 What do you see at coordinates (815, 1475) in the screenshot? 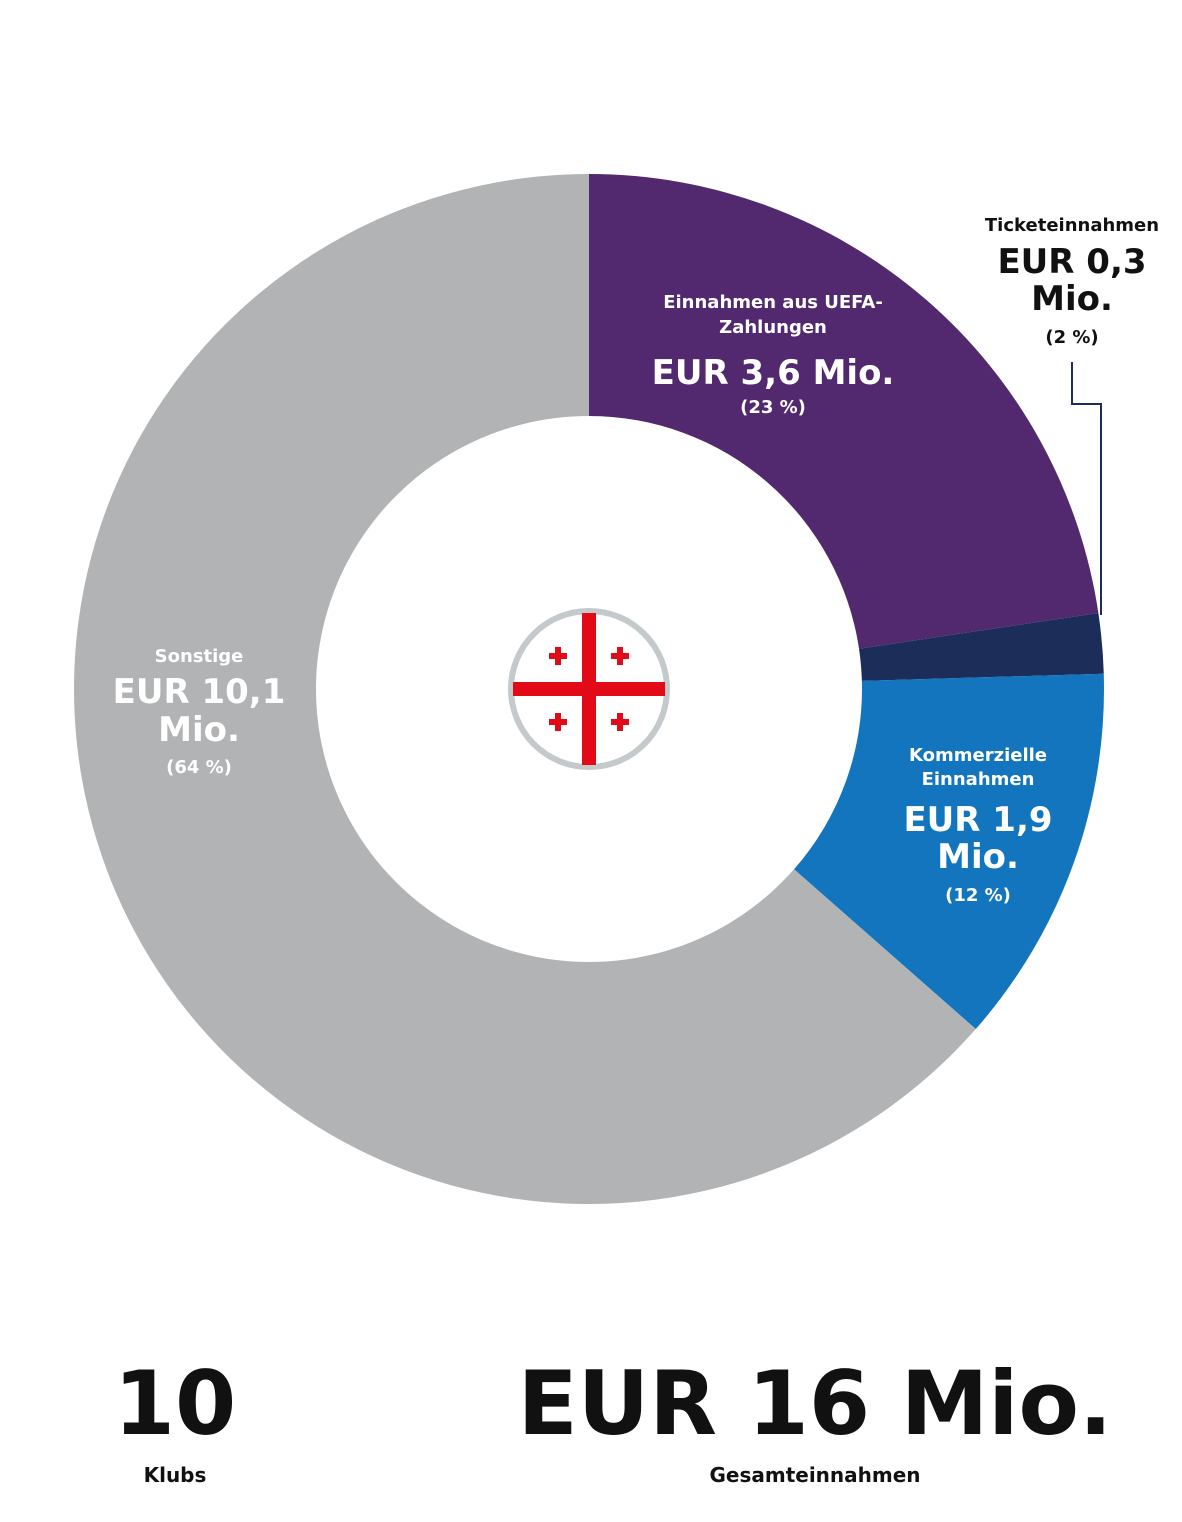
I see `total-caption: Gesamteinnahmen` at bounding box center [815, 1475].